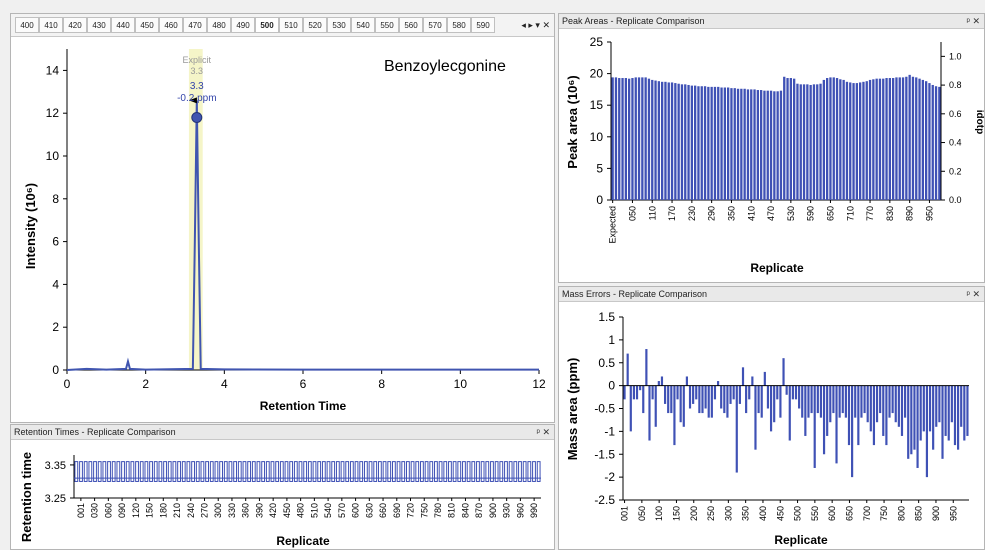 This screenshot has height=550, width=985. What do you see at coordinates (55, 370) in the screenshot?
I see `y-tick-label: 0` at bounding box center [55, 370].